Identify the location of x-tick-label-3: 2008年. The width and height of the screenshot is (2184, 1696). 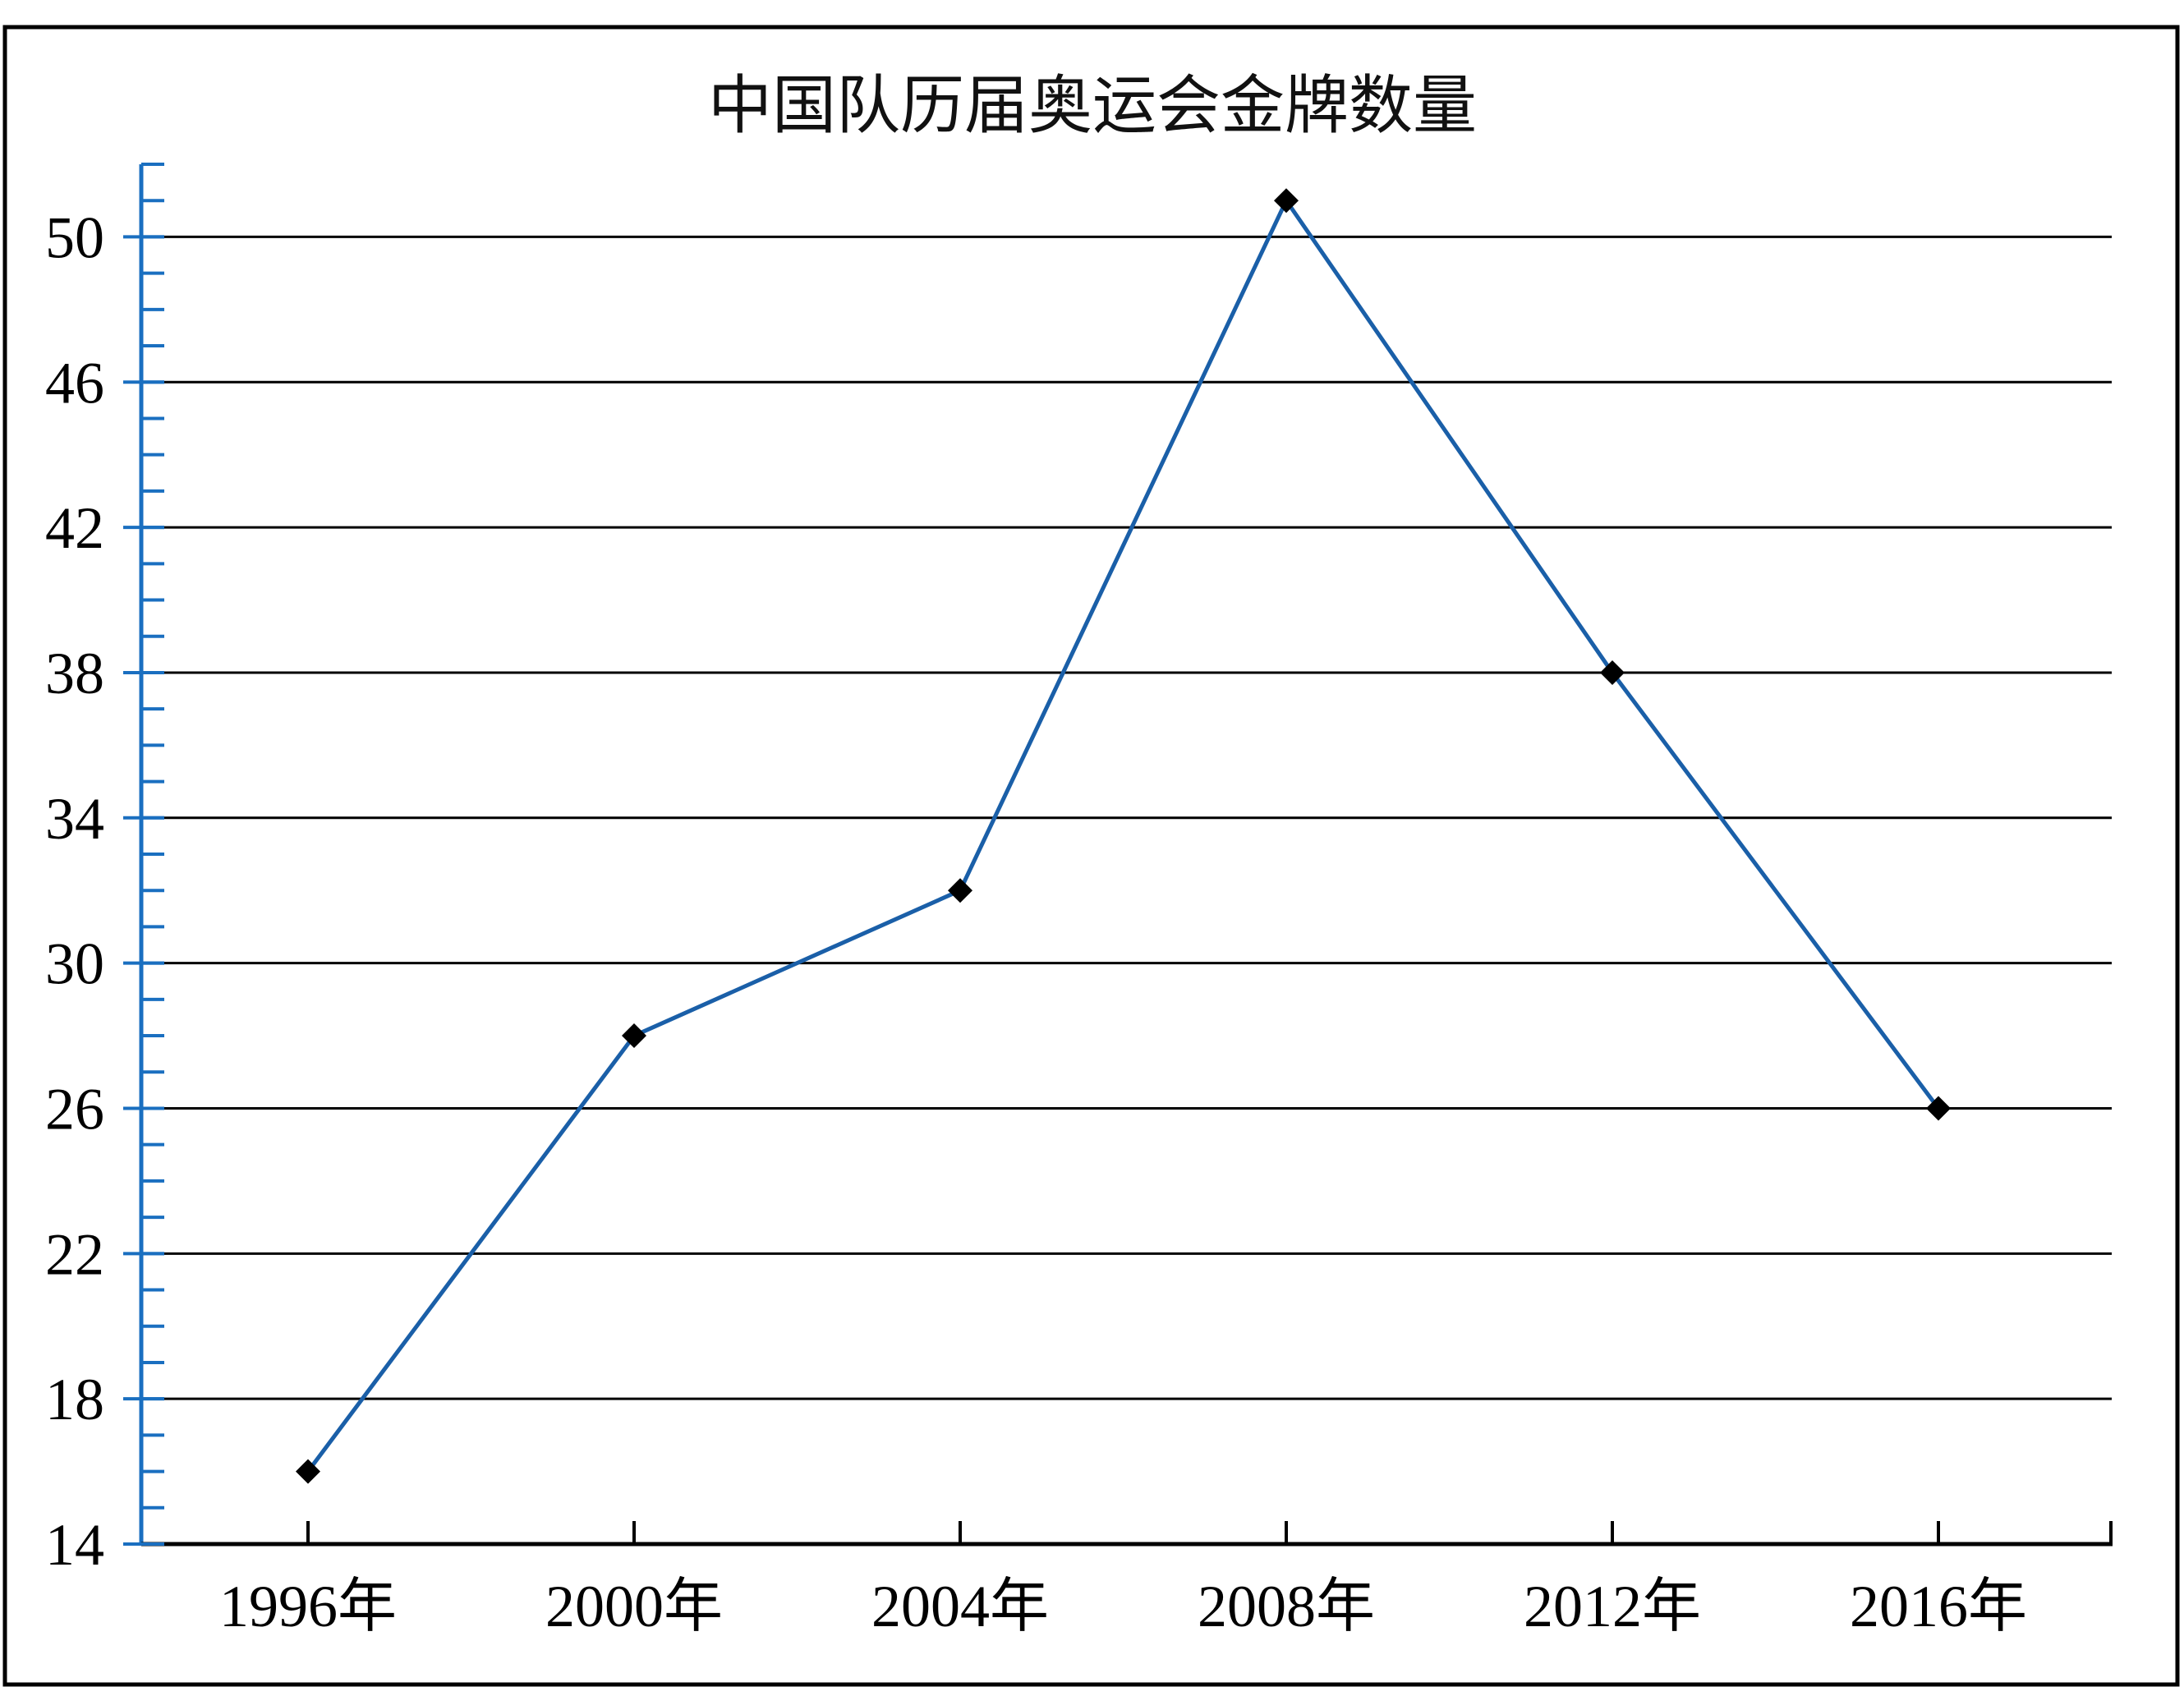
(1286, 1606).